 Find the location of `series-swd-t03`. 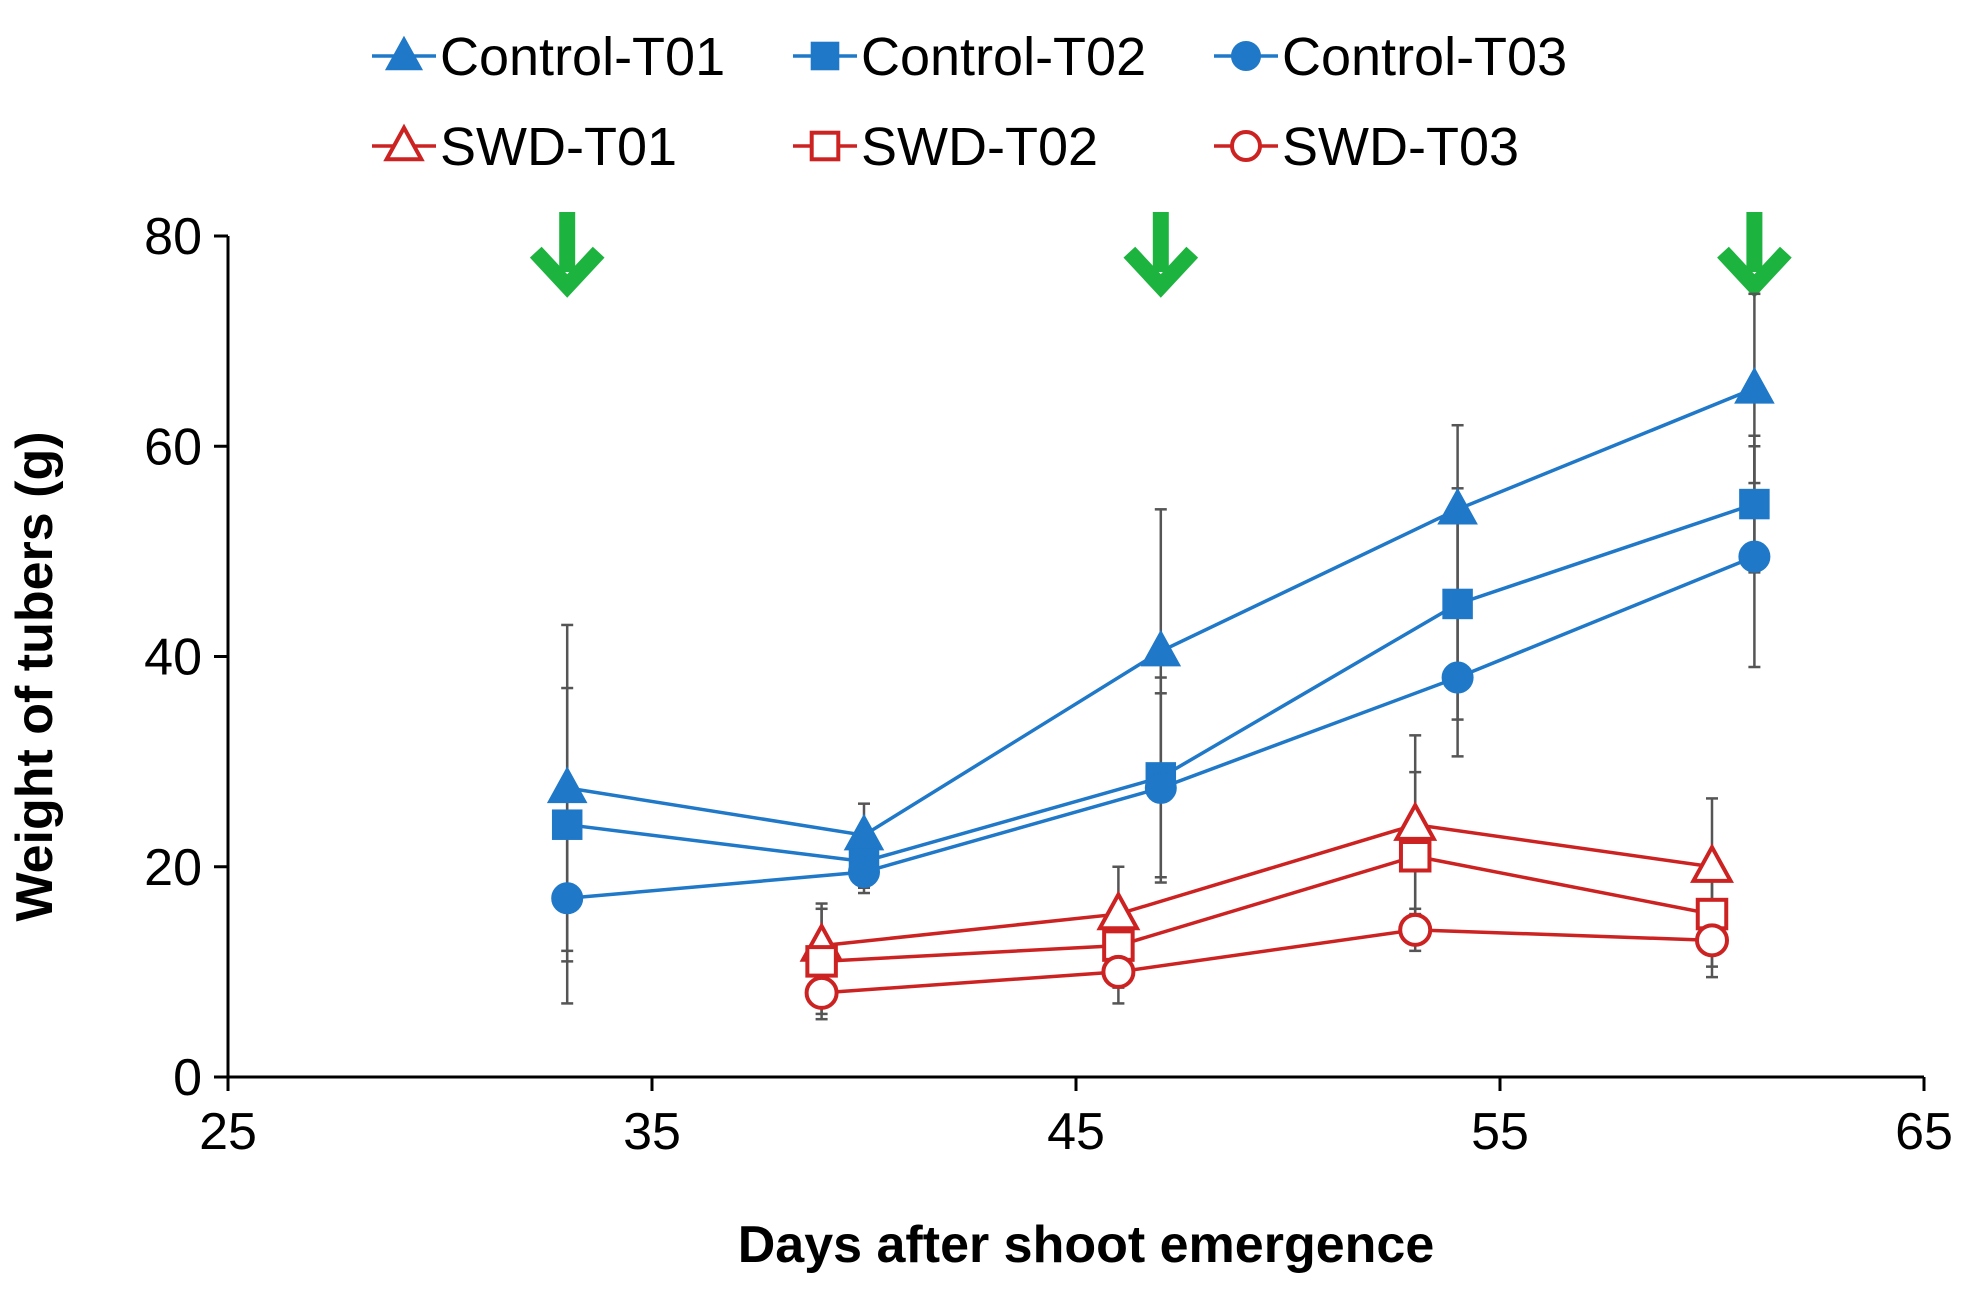

series-swd-t03 is located at coordinates (1266, 961).